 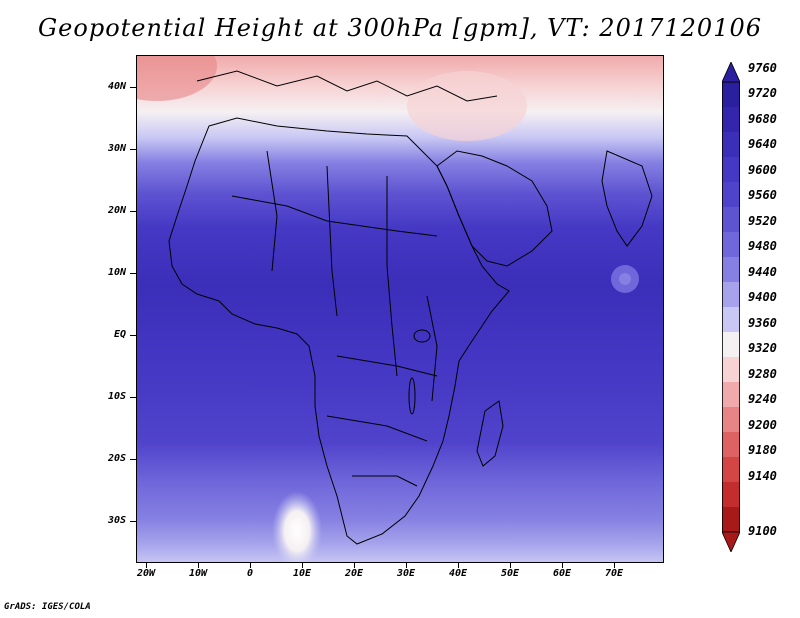 I want to click on colorbar-label: 9440, so click(x=762, y=272).